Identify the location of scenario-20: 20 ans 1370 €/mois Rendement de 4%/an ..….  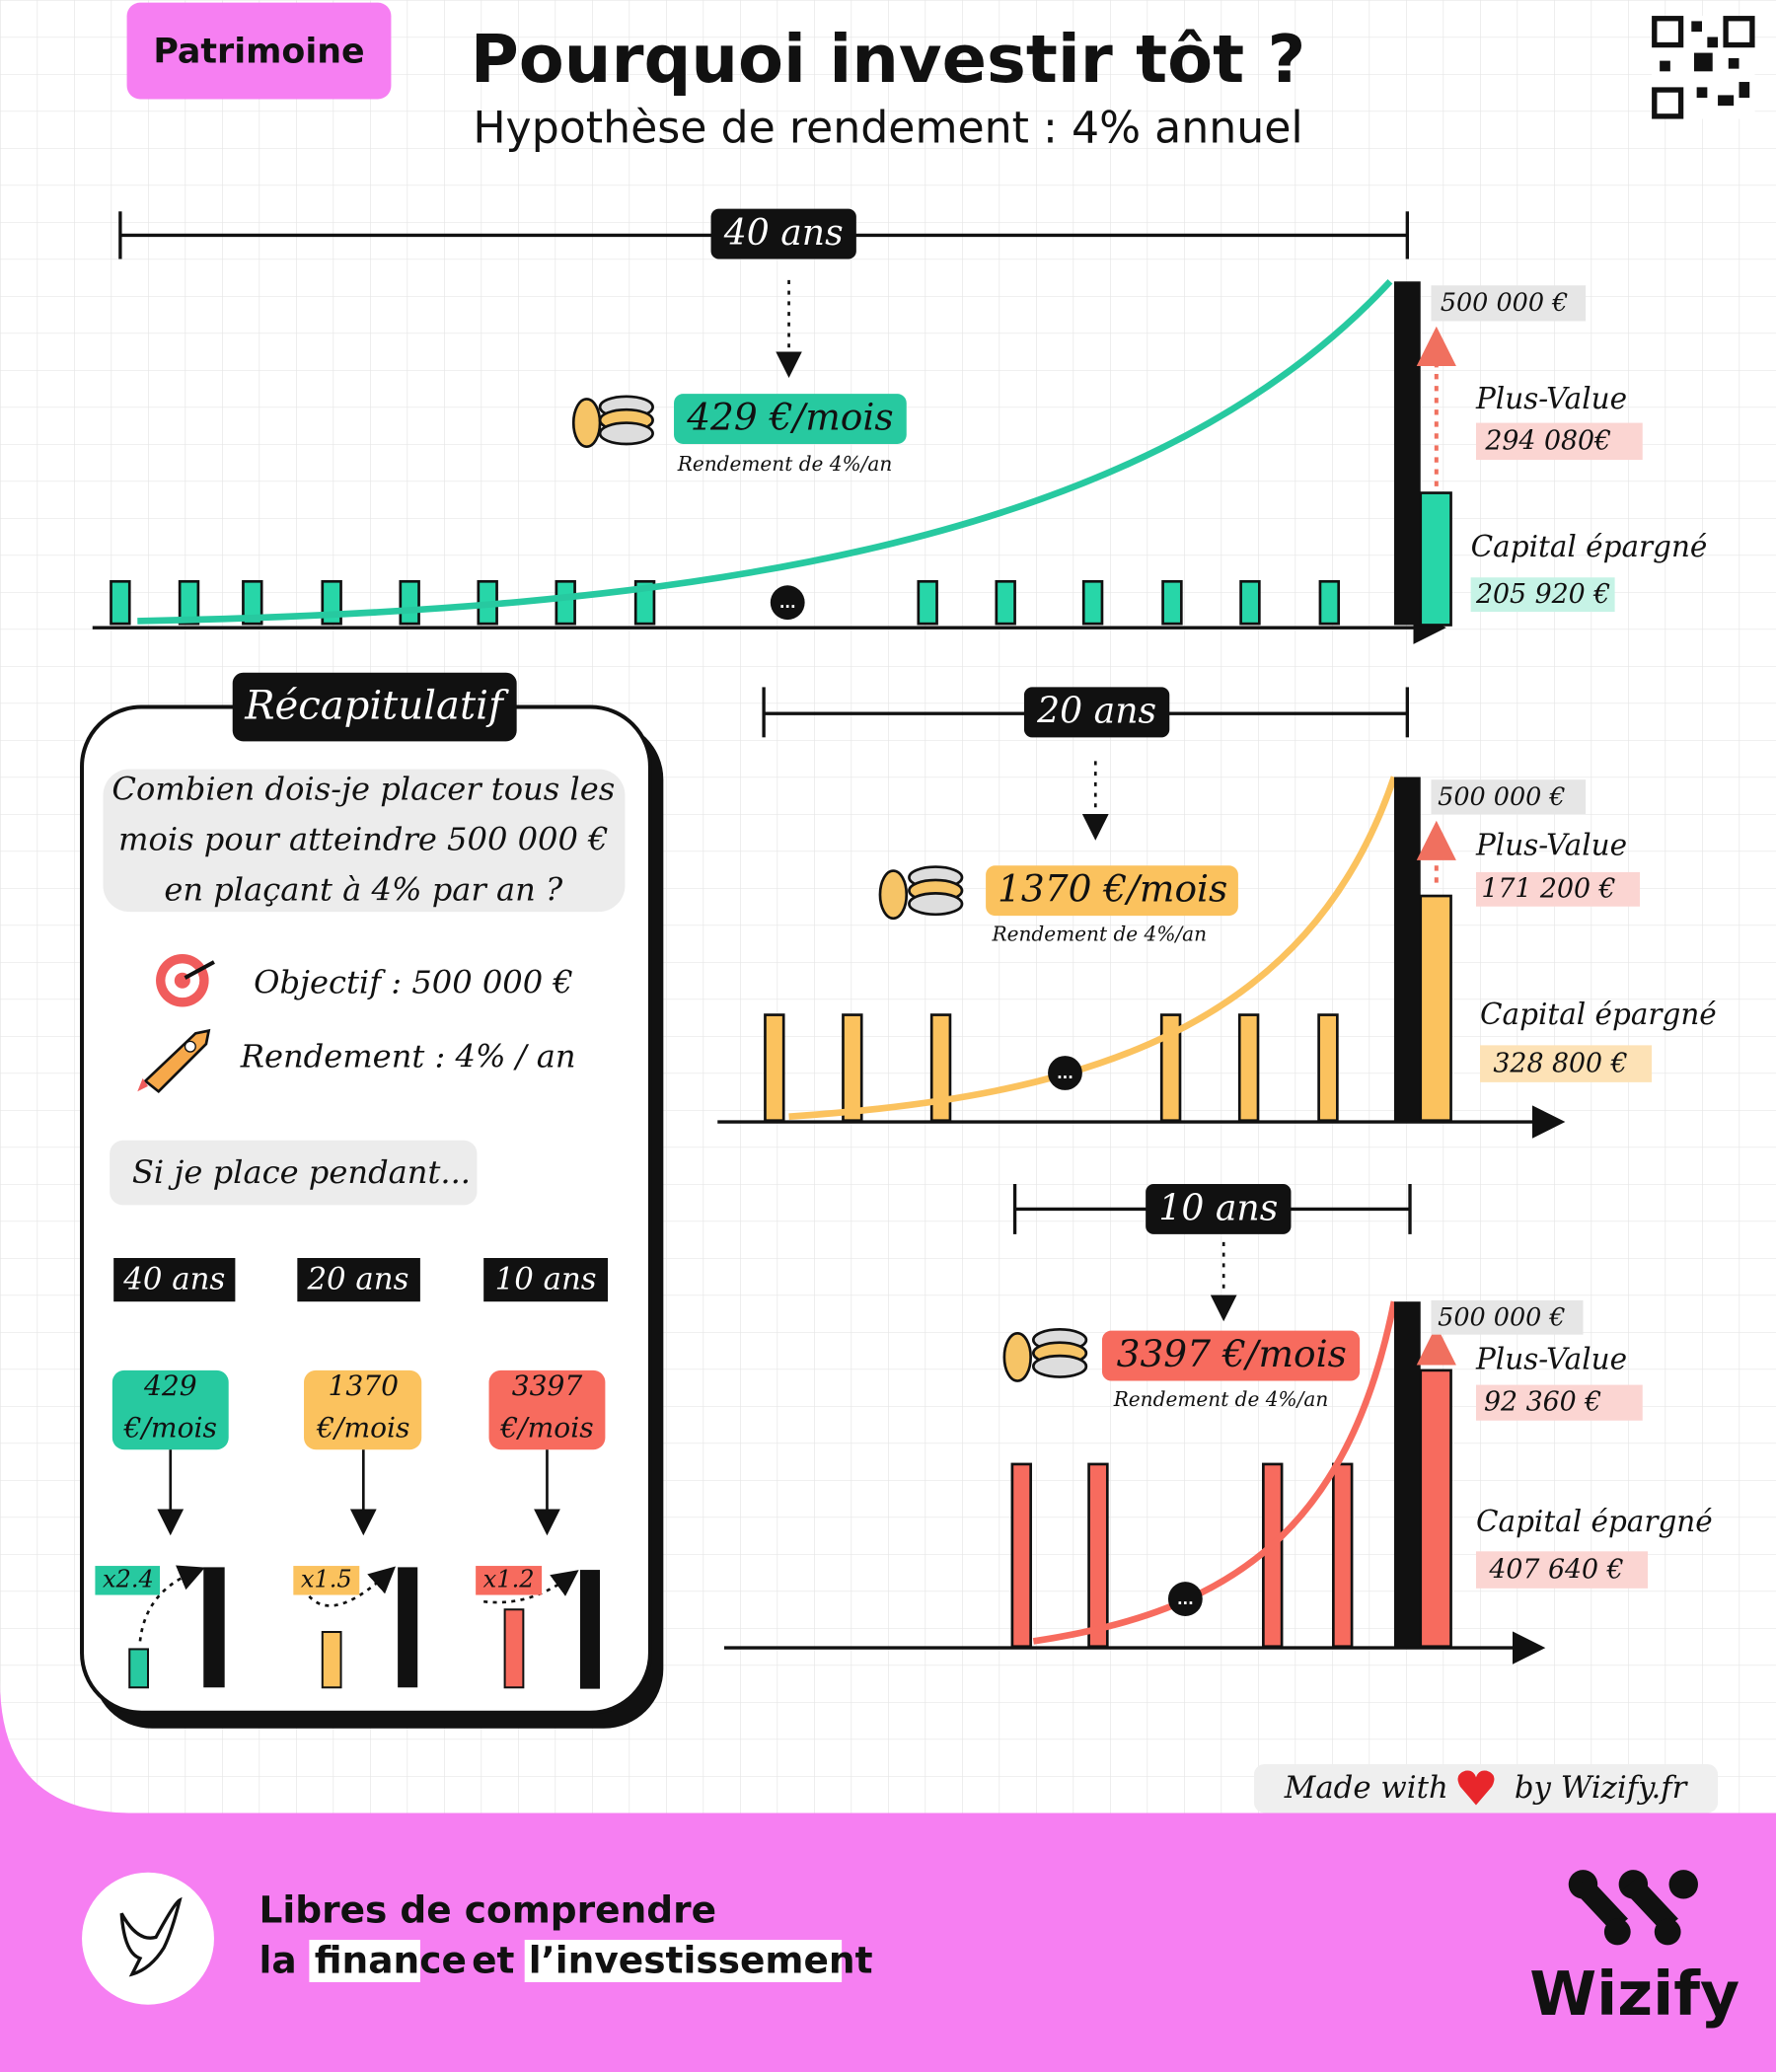
(1217, 913).